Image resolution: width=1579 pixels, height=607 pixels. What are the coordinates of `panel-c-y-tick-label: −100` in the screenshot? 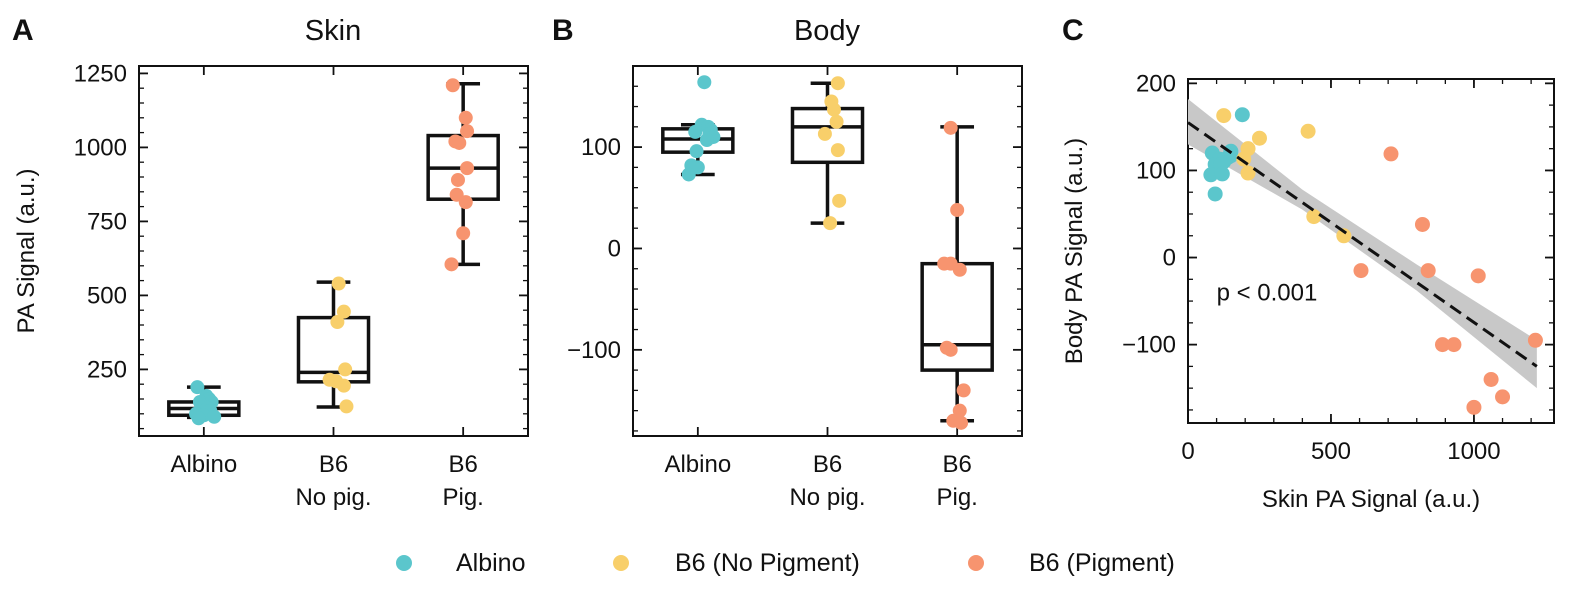 It's located at (1149, 345).